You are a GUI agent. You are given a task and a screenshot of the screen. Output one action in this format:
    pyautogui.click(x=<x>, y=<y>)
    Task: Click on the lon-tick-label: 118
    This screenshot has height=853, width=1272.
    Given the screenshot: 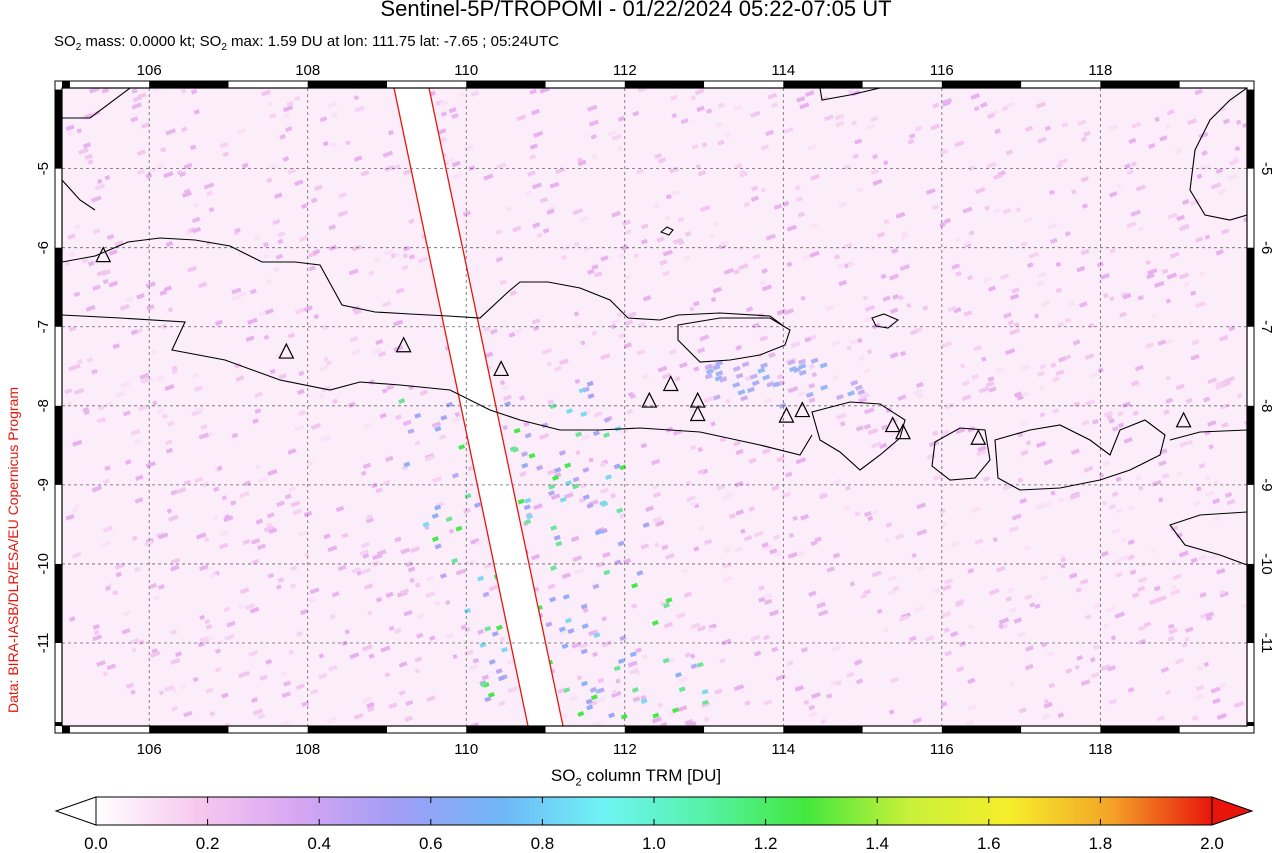 What is the action you would take?
    pyautogui.click(x=1100, y=749)
    